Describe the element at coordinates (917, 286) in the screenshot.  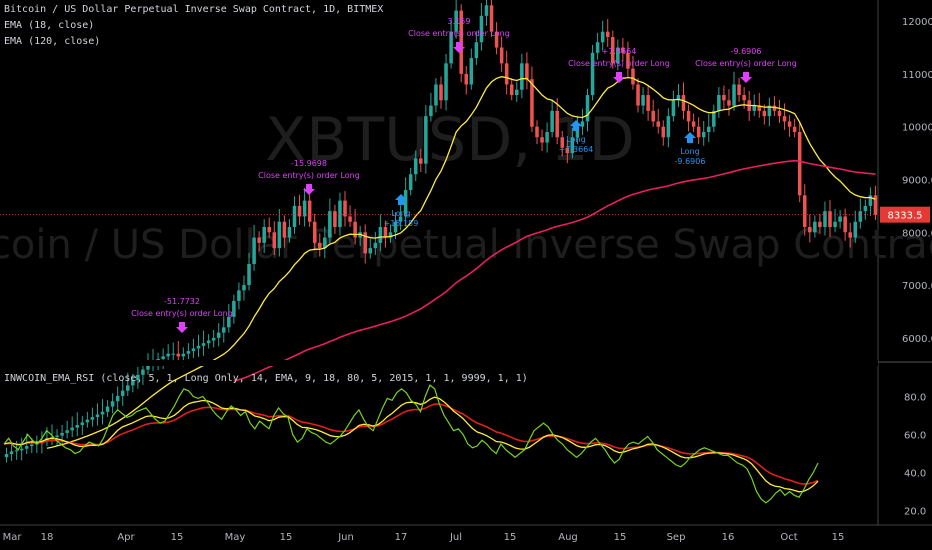
I see `price-tick-label: 7000.0` at that location.